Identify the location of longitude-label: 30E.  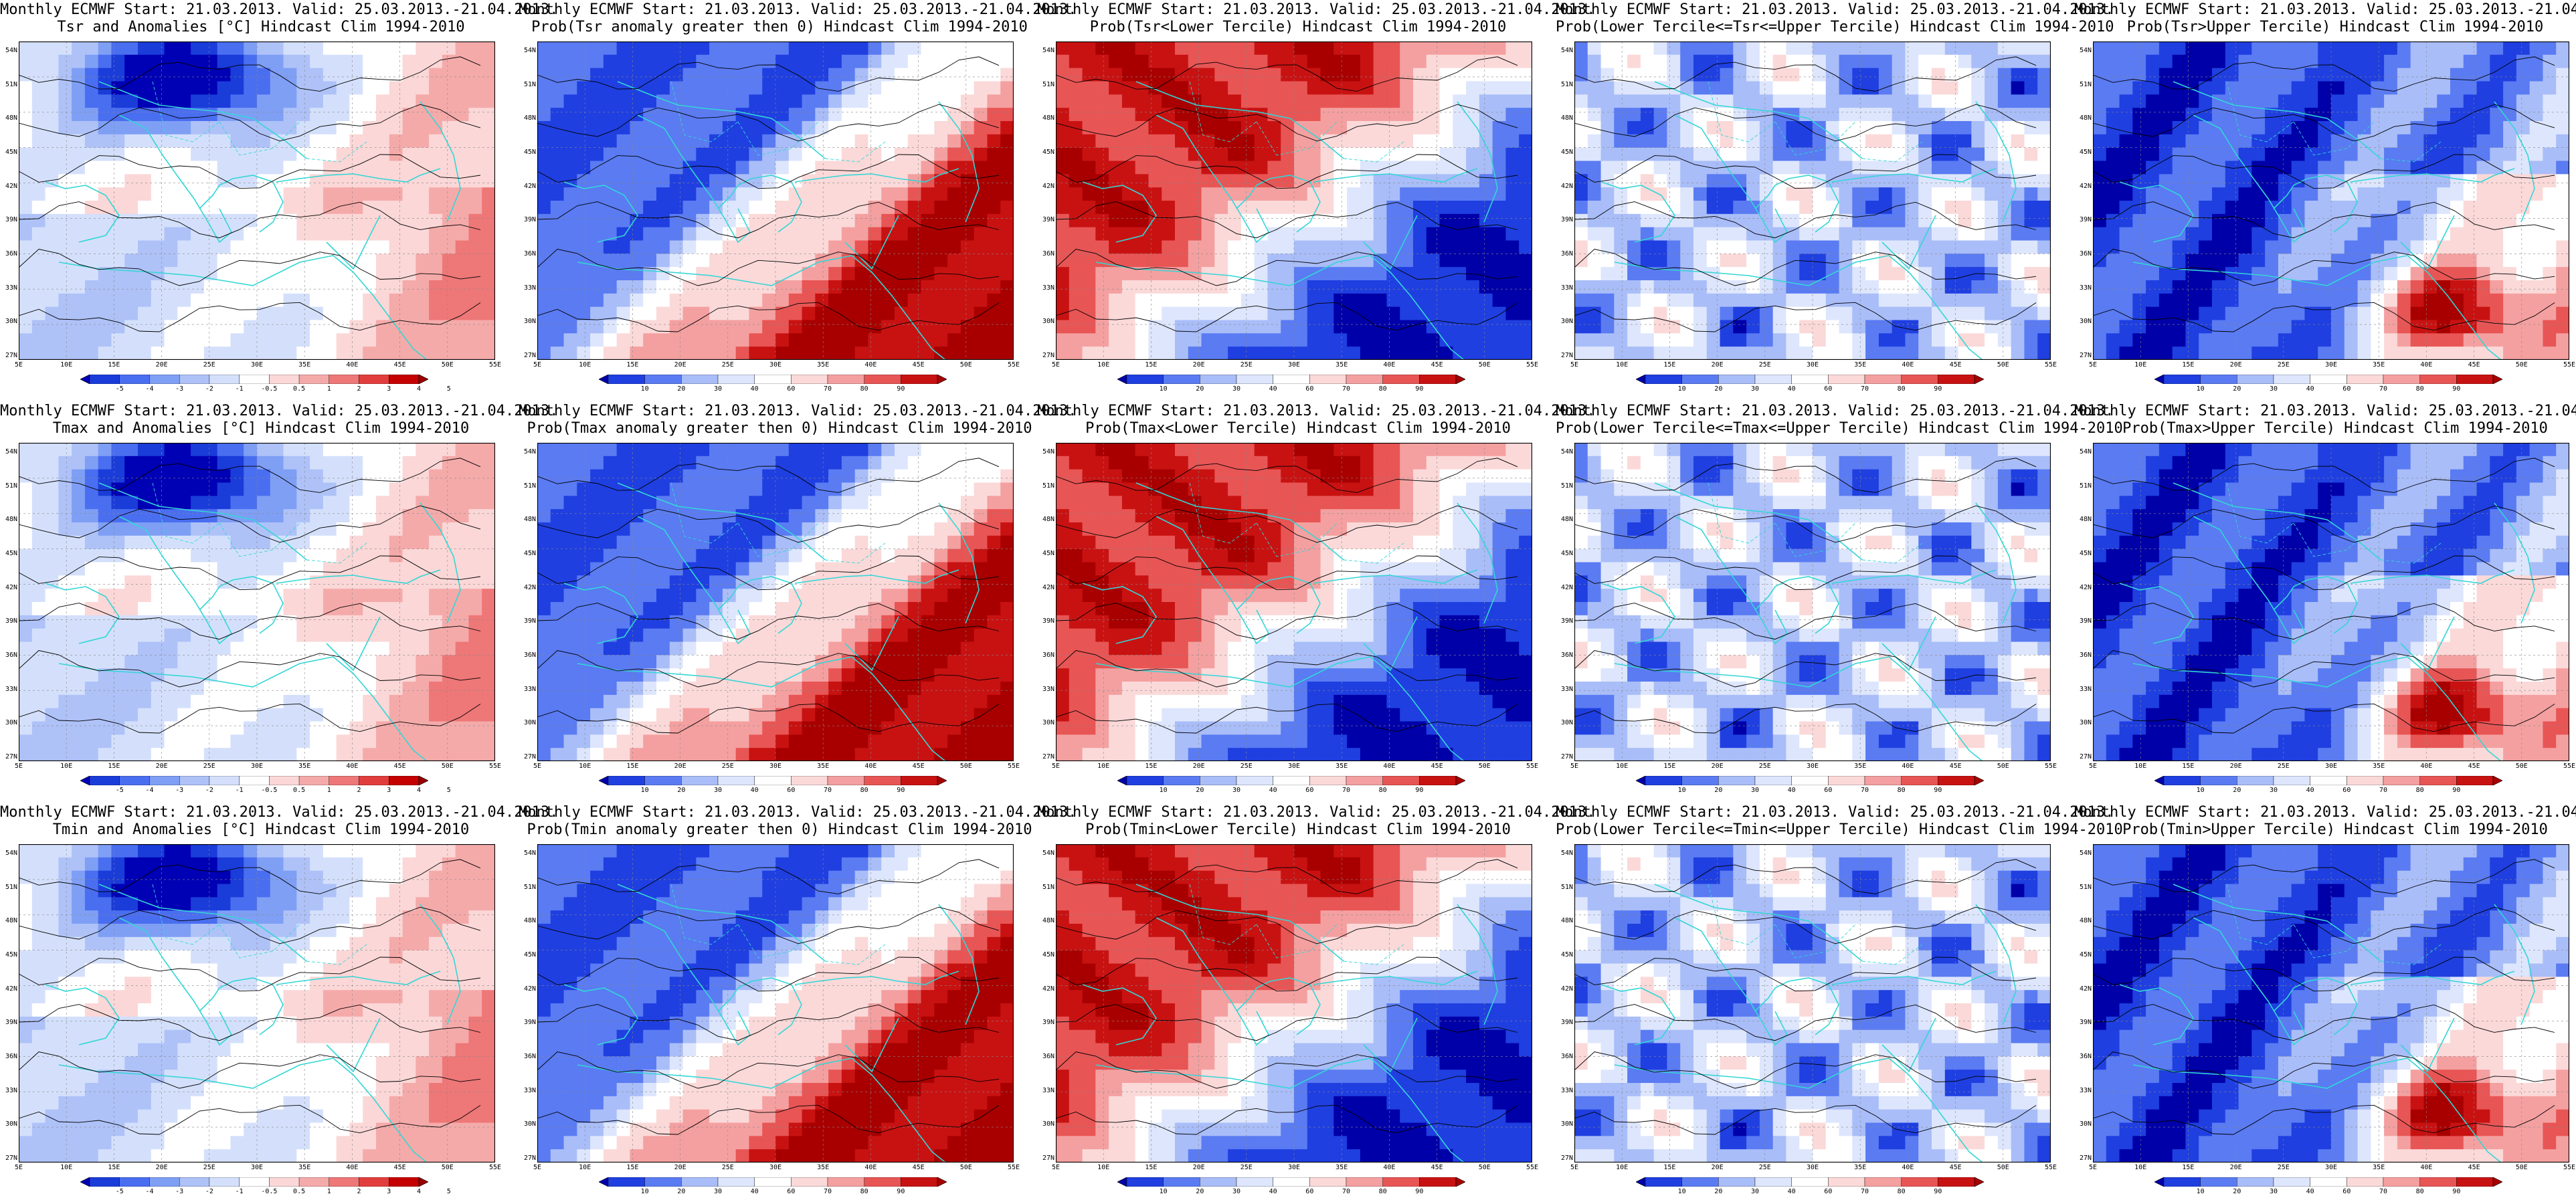
(775, 365).